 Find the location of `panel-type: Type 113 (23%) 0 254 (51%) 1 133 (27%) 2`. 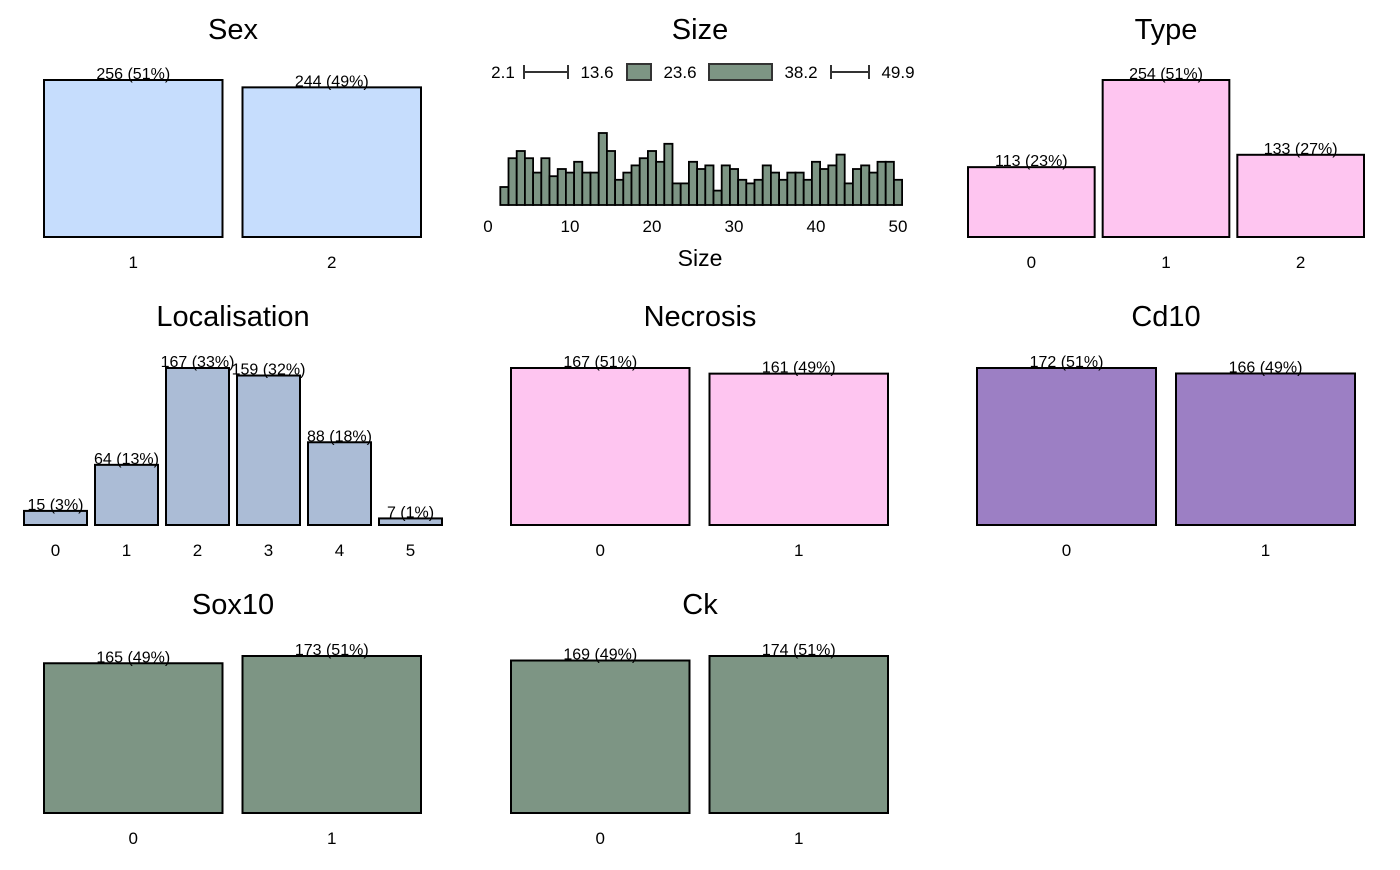

panel-type: Type 113 (23%) 0 254 (51%) 1 133 (27%) 2 is located at coordinates (1166, 143).